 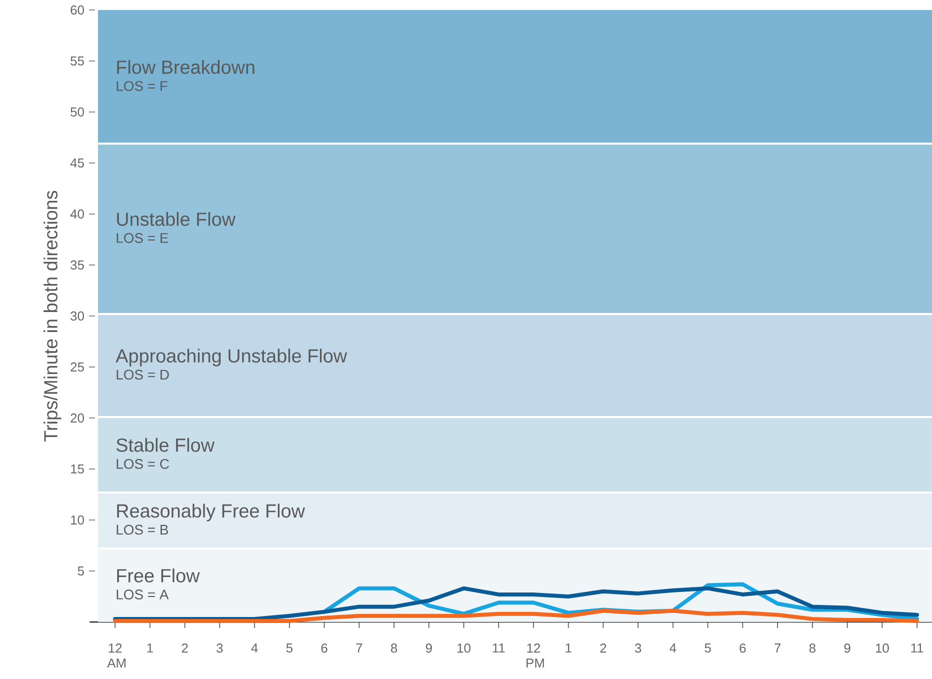 I want to click on annotation: LOS = C, so click(x=142, y=463).